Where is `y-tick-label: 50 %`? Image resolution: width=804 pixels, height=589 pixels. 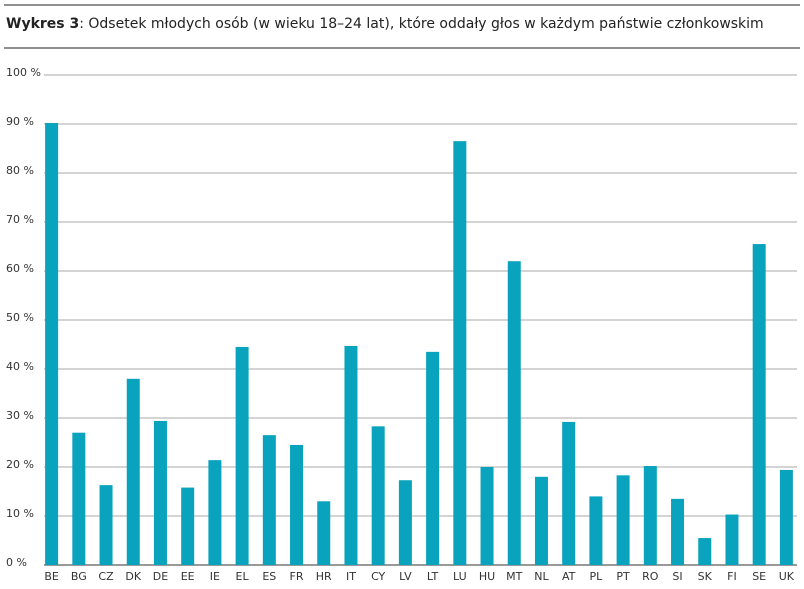
y-tick-label: 50 % is located at coordinates (20, 317).